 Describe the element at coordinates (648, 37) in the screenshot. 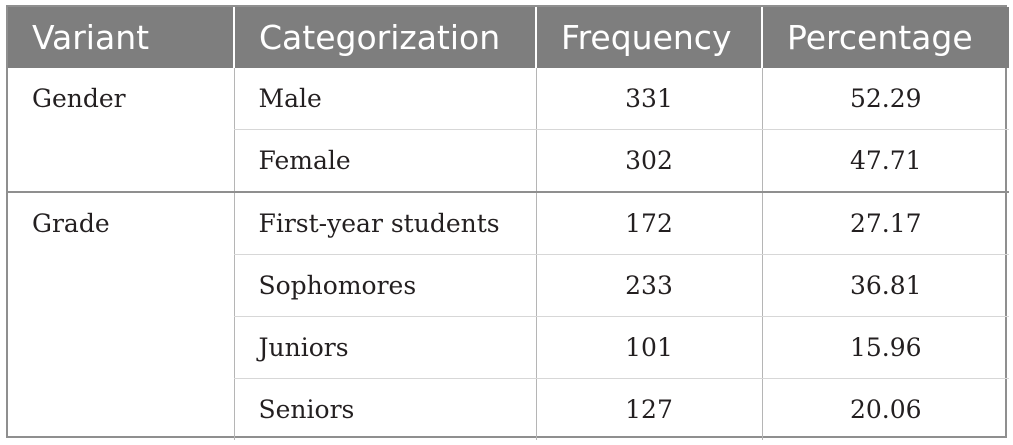

I see `header-frequency: Frequency` at that location.